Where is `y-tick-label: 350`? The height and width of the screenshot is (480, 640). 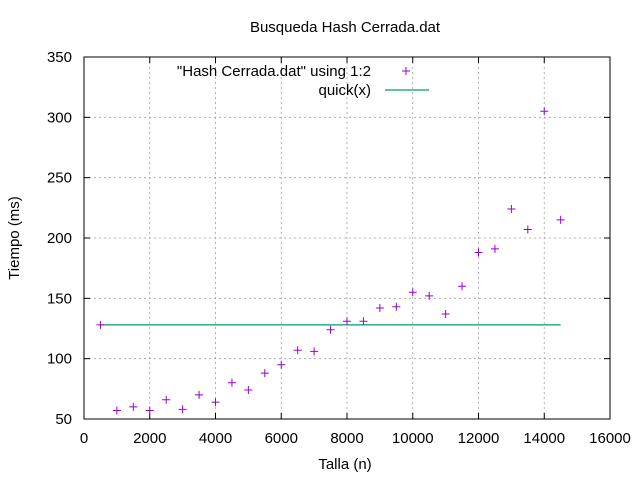 y-tick-label: 350 is located at coordinates (59, 57).